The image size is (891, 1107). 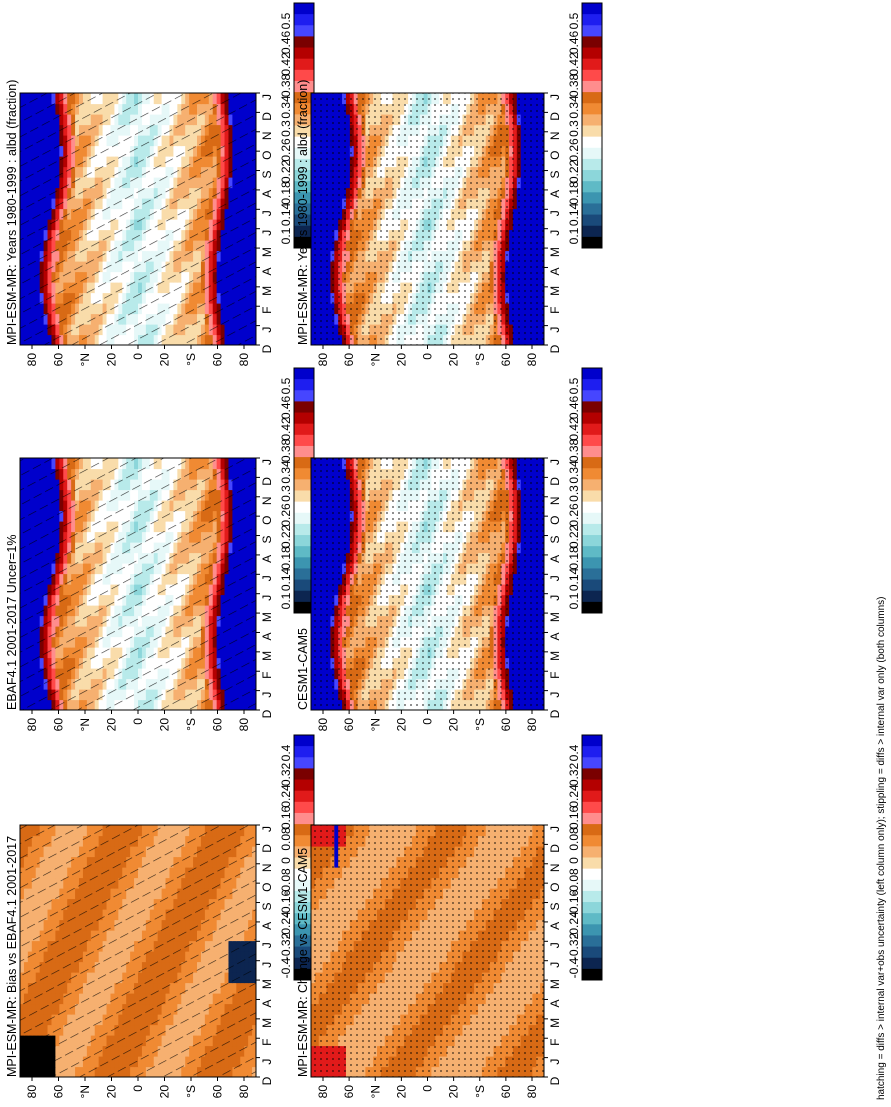 What do you see at coordinates (286, 385) in the screenshot?
I see `colorbar-label: 0.5` at bounding box center [286, 385].